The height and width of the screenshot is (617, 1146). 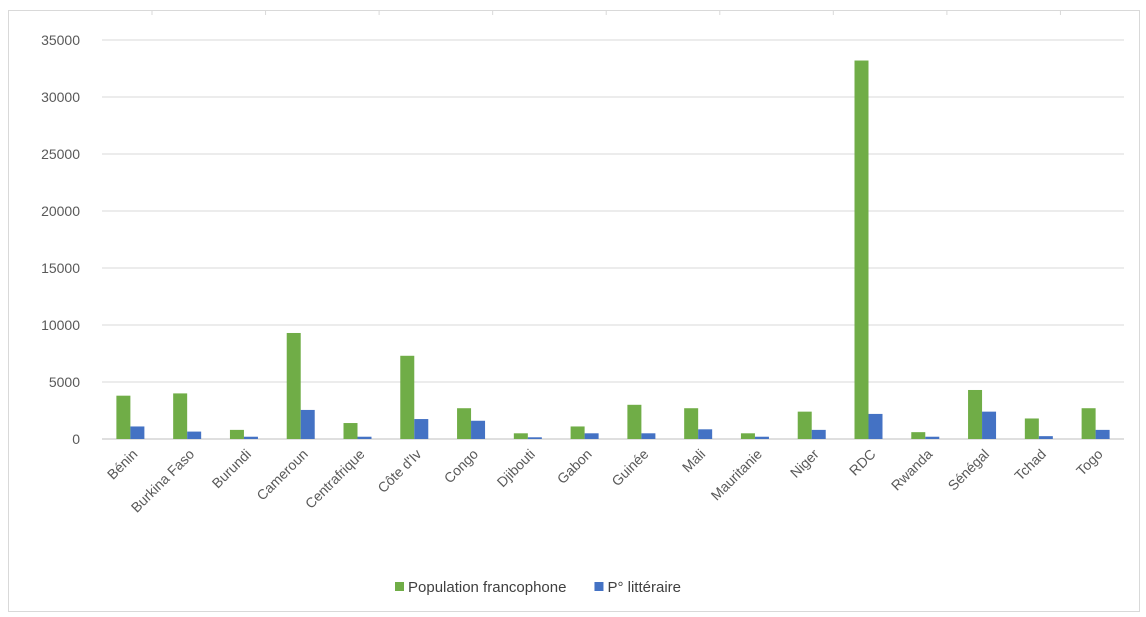 What do you see at coordinates (804, 463) in the screenshot?
I see `x-tick-label: Niger` at bounding box center [804, 463].